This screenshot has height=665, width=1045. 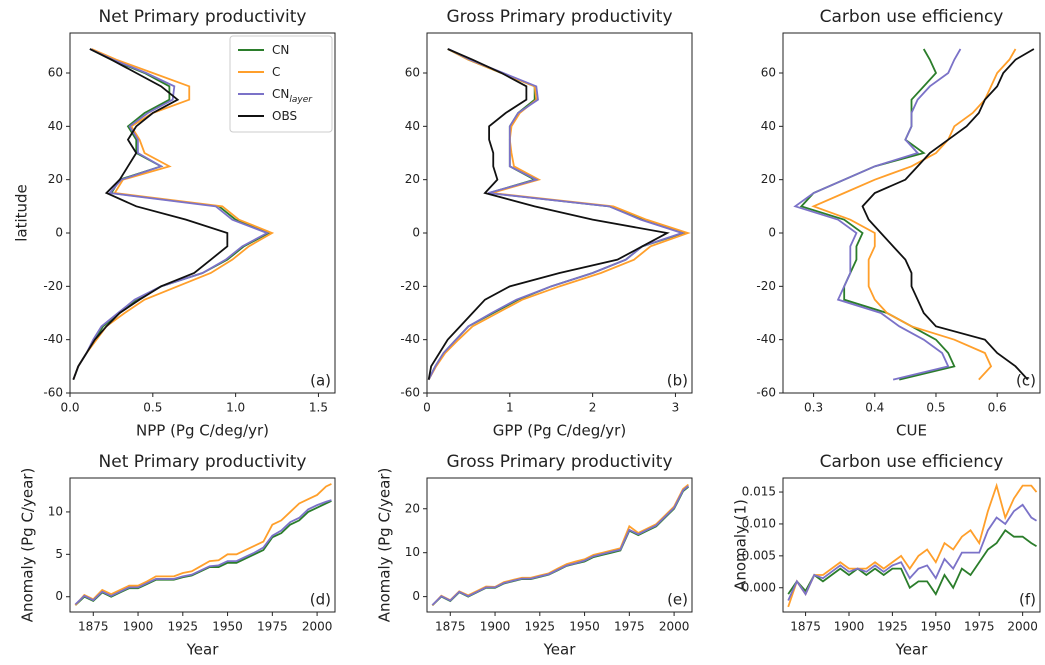 I want to click on panel-label: (f), so click(x=1027, y=600).